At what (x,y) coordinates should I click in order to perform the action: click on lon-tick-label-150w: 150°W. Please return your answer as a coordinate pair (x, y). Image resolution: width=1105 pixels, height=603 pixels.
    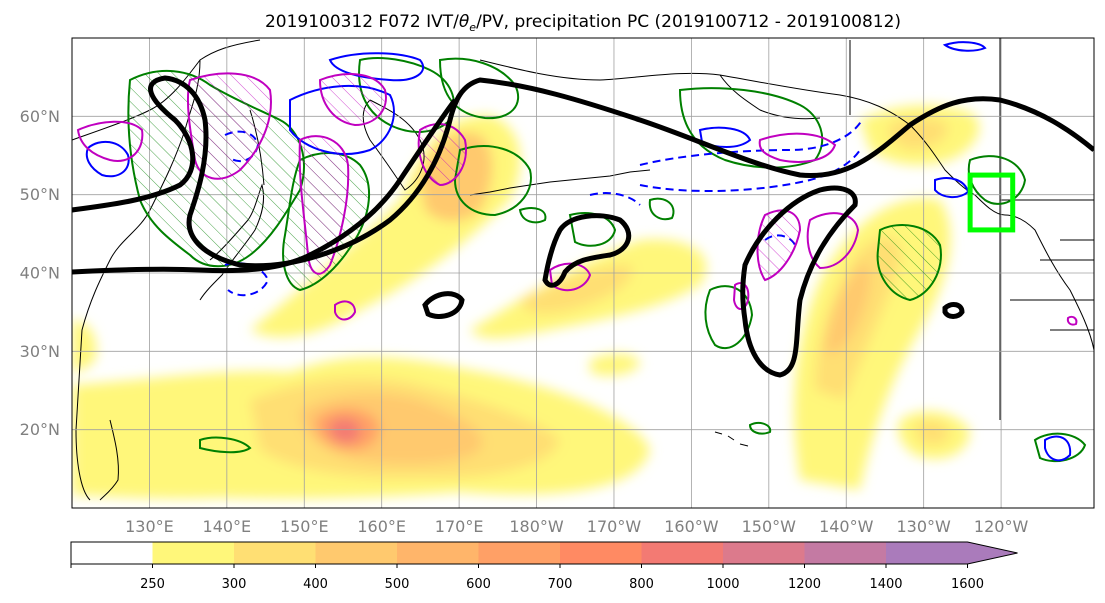
    Looking at the image, I should click on (769, 526).